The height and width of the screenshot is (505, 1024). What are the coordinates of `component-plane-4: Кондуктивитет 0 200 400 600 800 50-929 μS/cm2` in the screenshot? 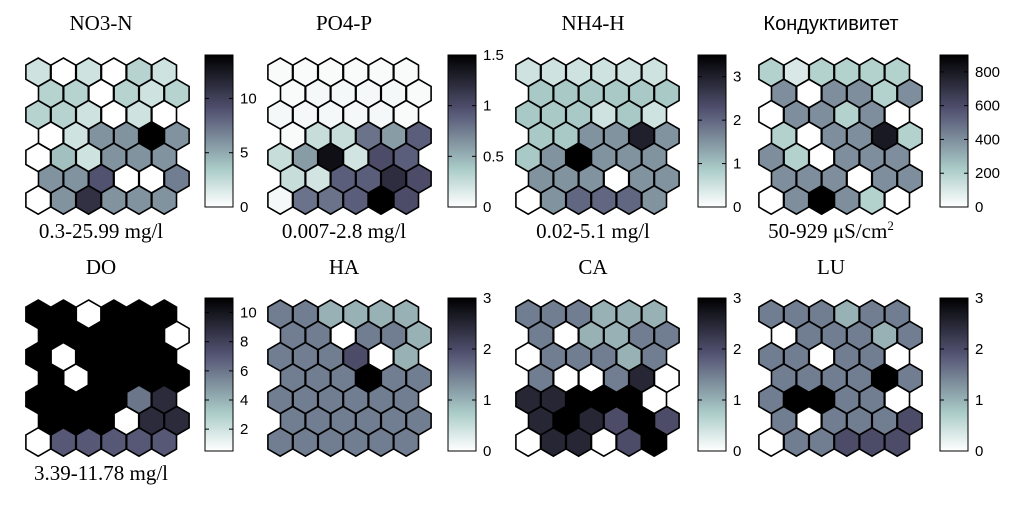 It's located at (879, 128).